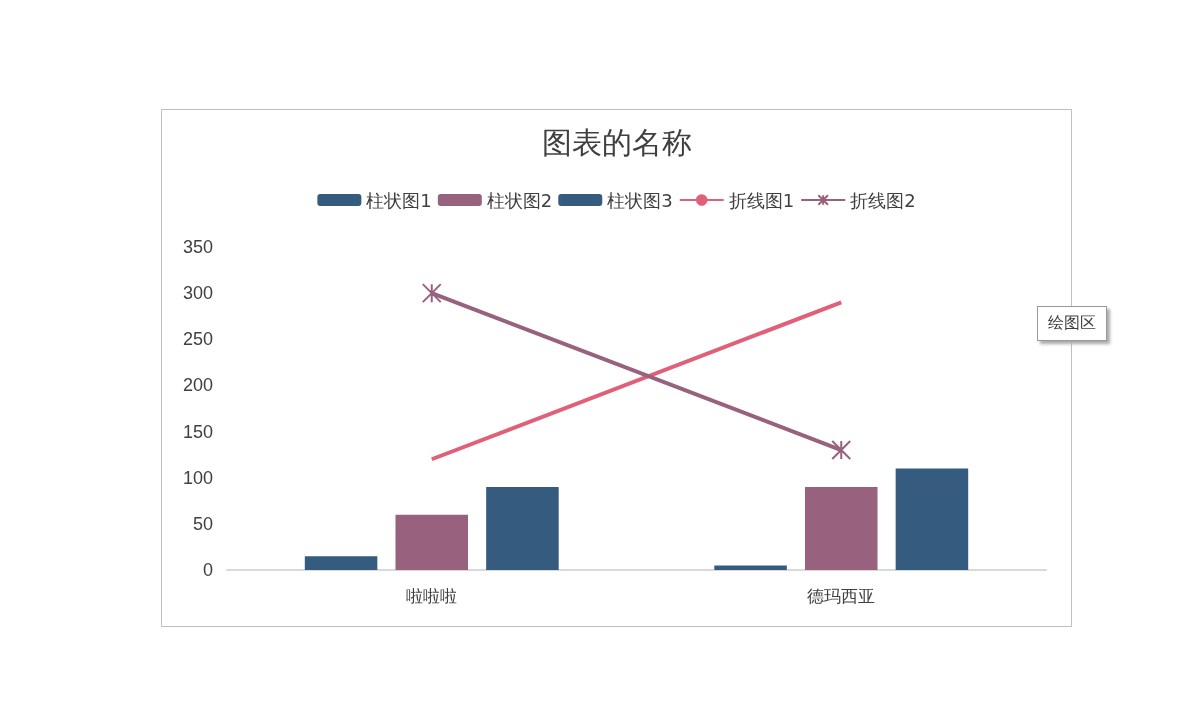 This screenshot has height=709, width=1186. I want to click on y-tick-label: 250, so click(197, 339).